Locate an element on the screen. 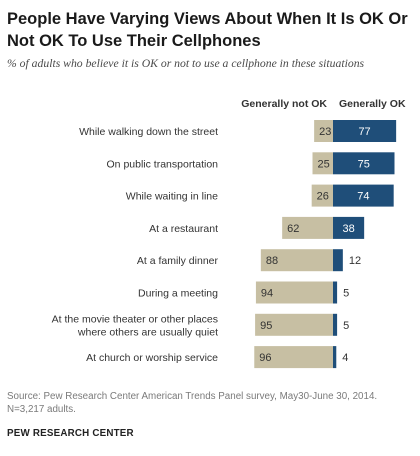 Image resolution: width=420 pixels, height=456 pixels. value-label-ok: 74 is located at coordinates (363, 197).